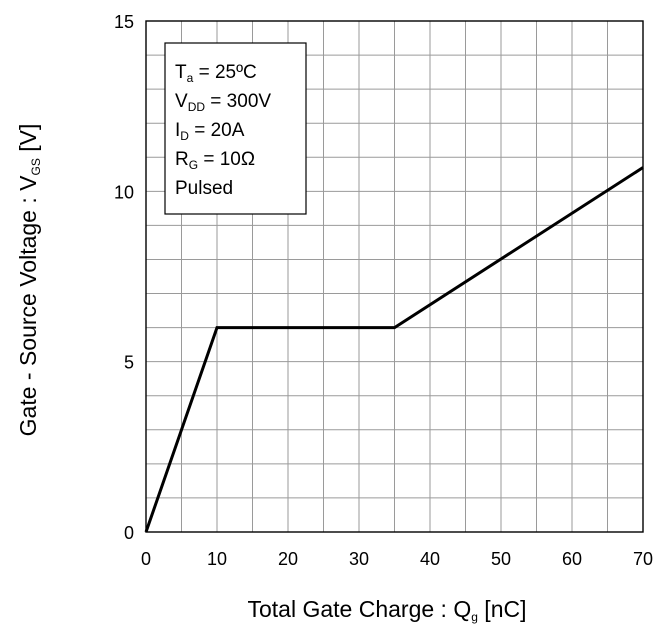 This screenshot has height=626, width=669. I want to click on legend-condition: Ta = 25ºC, so click(216, 73).